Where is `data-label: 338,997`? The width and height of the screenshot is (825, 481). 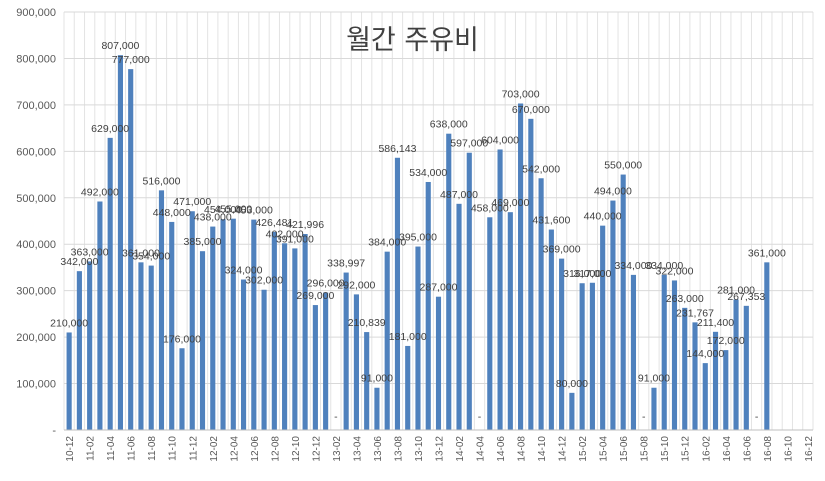 data-label: 338,997 is located at coordinates (346, 264).